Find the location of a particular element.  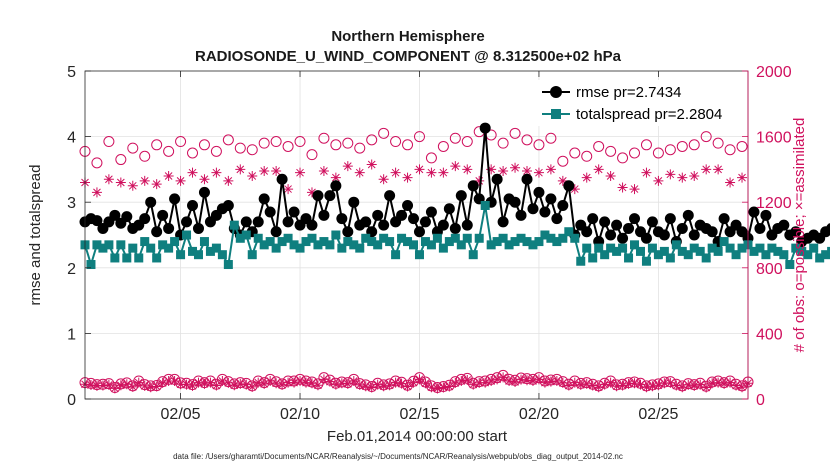

legend-rmse-label: rmse pr=2.7434 is located at coordinates (628, 92).